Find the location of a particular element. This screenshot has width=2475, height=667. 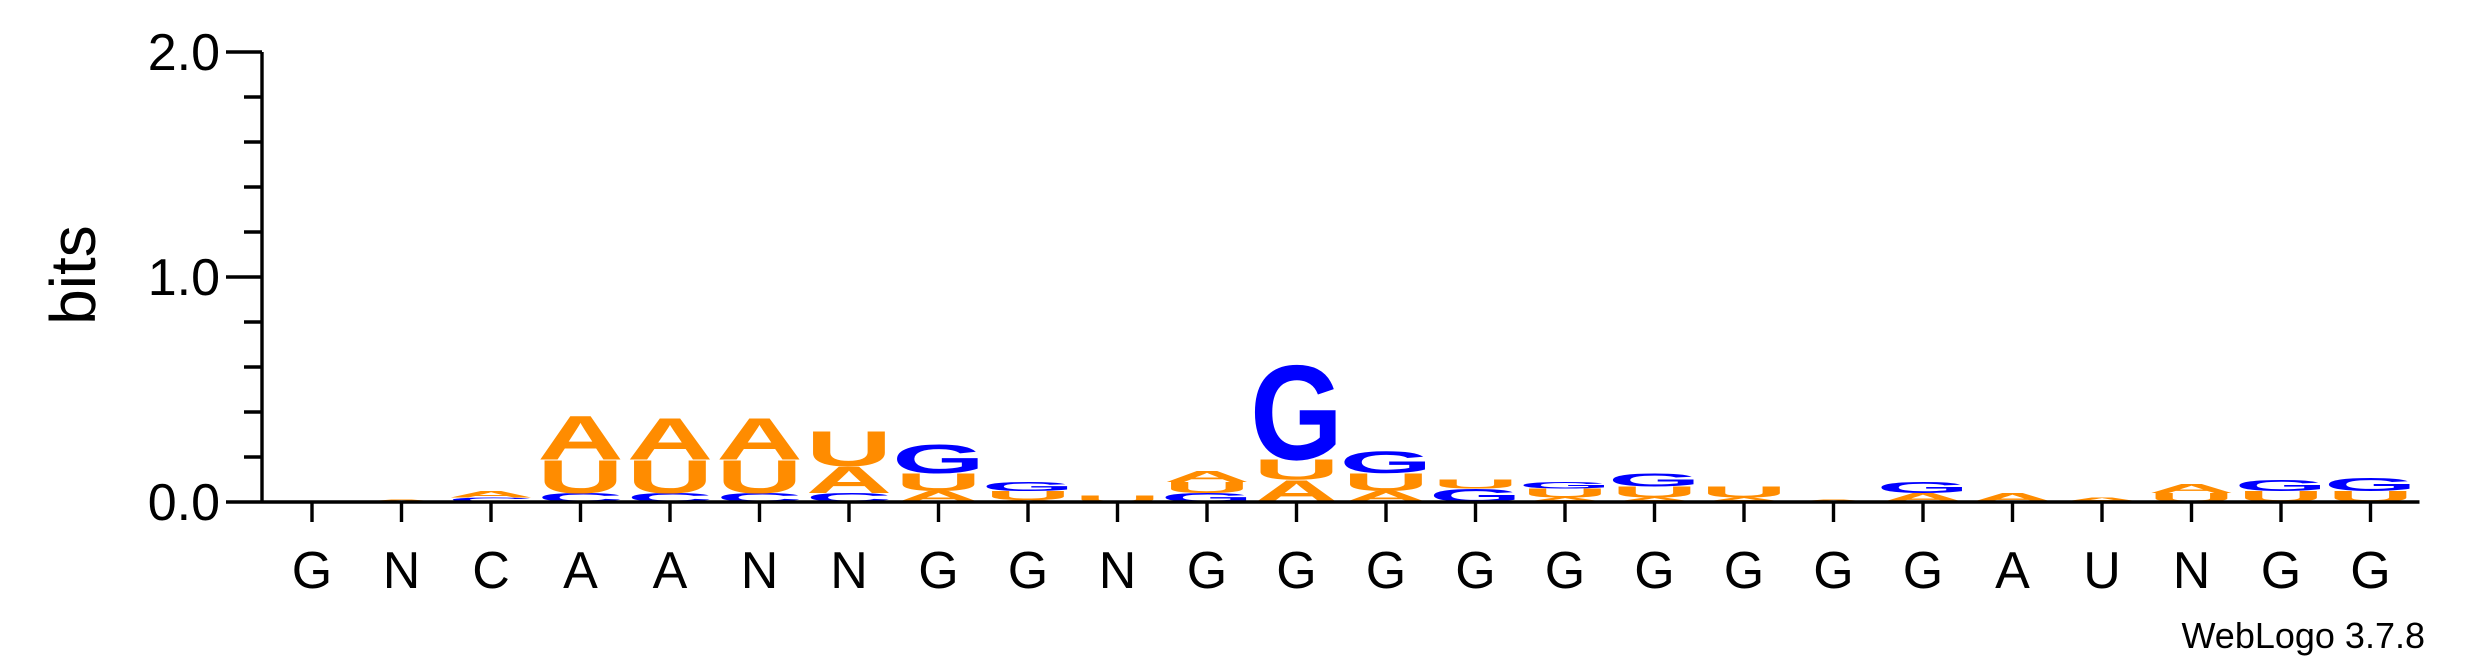

weblogo-credit: WebLogo 3.7.8 is located at coordinates (2303, 635).